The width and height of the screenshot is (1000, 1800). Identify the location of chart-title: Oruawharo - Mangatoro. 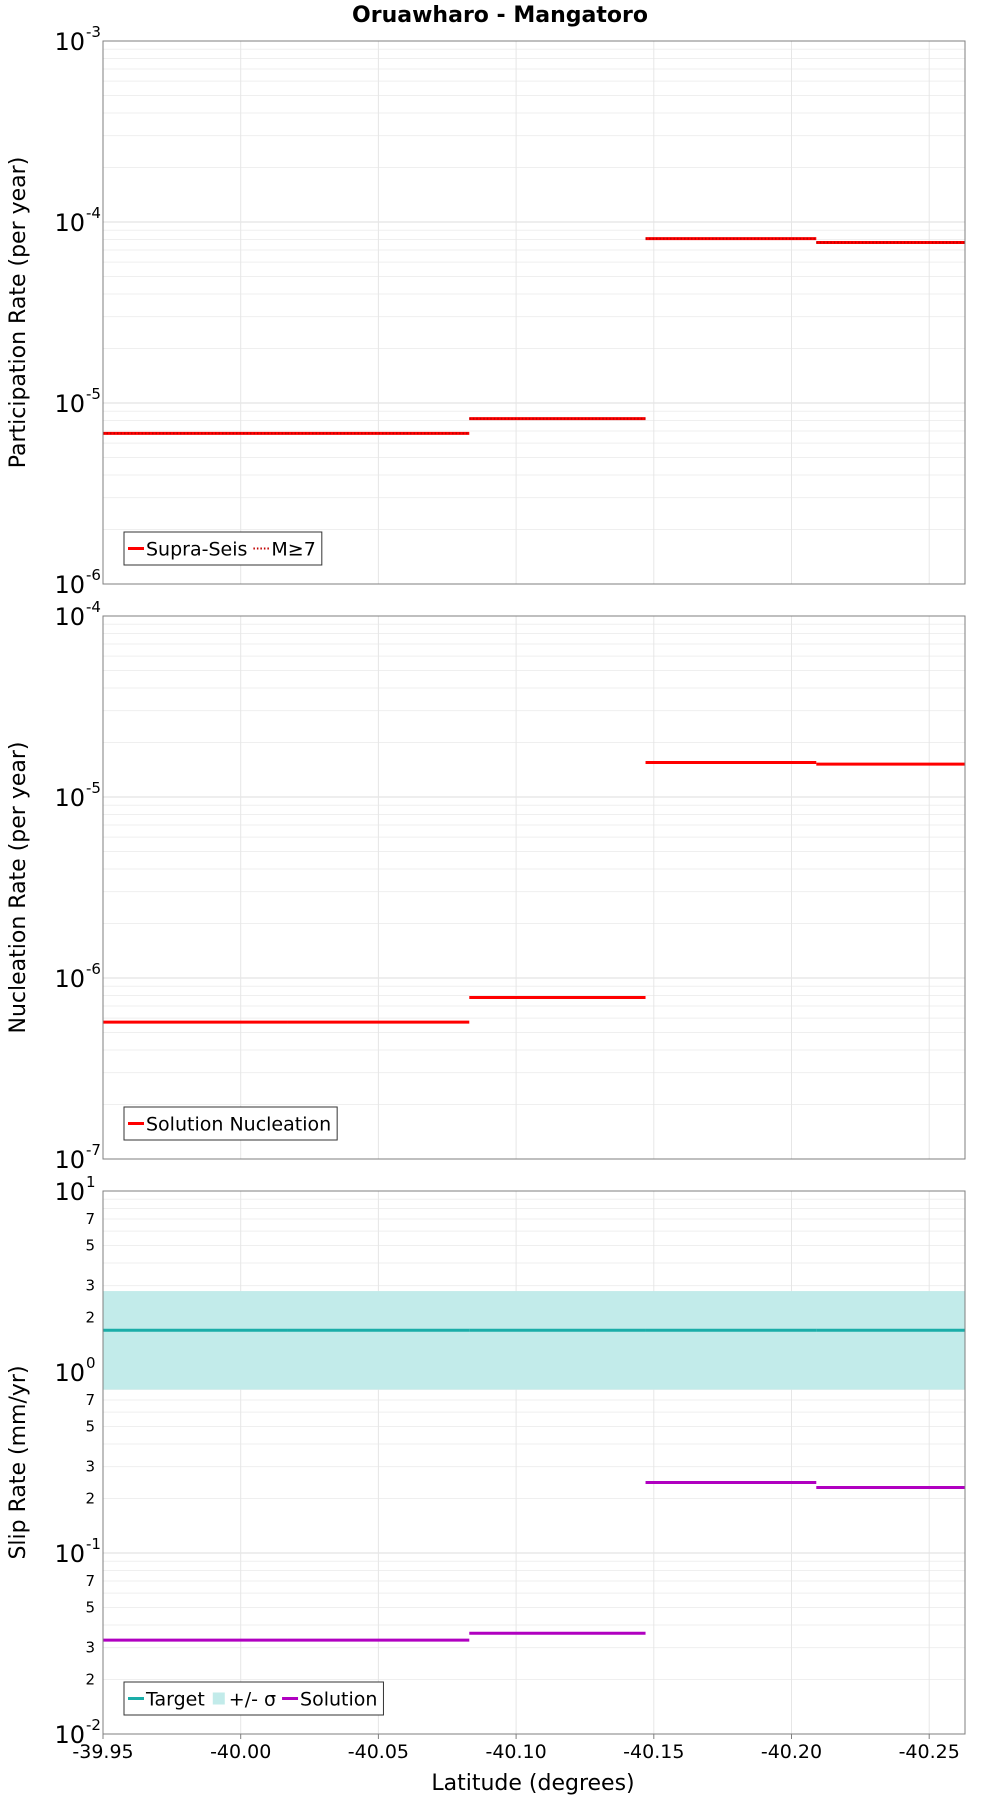
(500, 15).